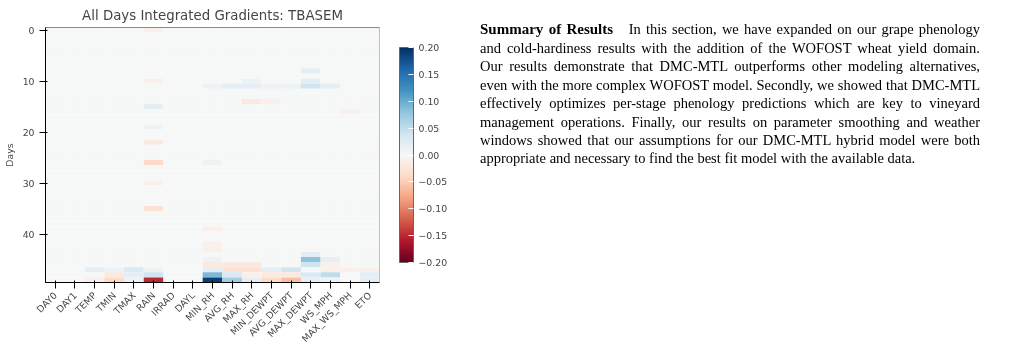  I want to click on color-bar-label: −0.05, so click(433, 182).